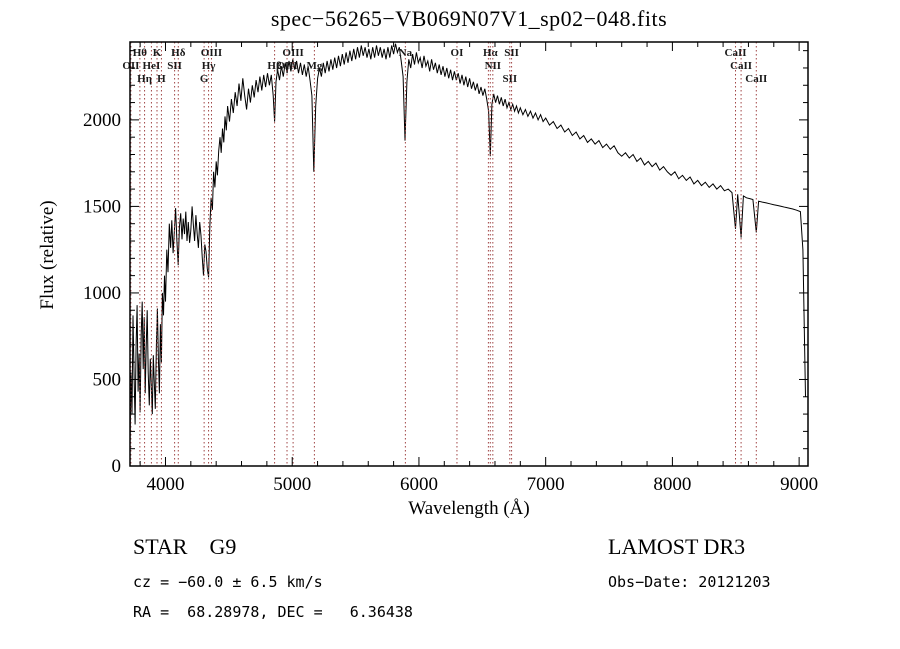 Image resolution: width=900 pixels, height=649 pixels. Describe the element at coordinates (672, 484) in the screenshot. I see `x-tick-label: 8000` at that location.